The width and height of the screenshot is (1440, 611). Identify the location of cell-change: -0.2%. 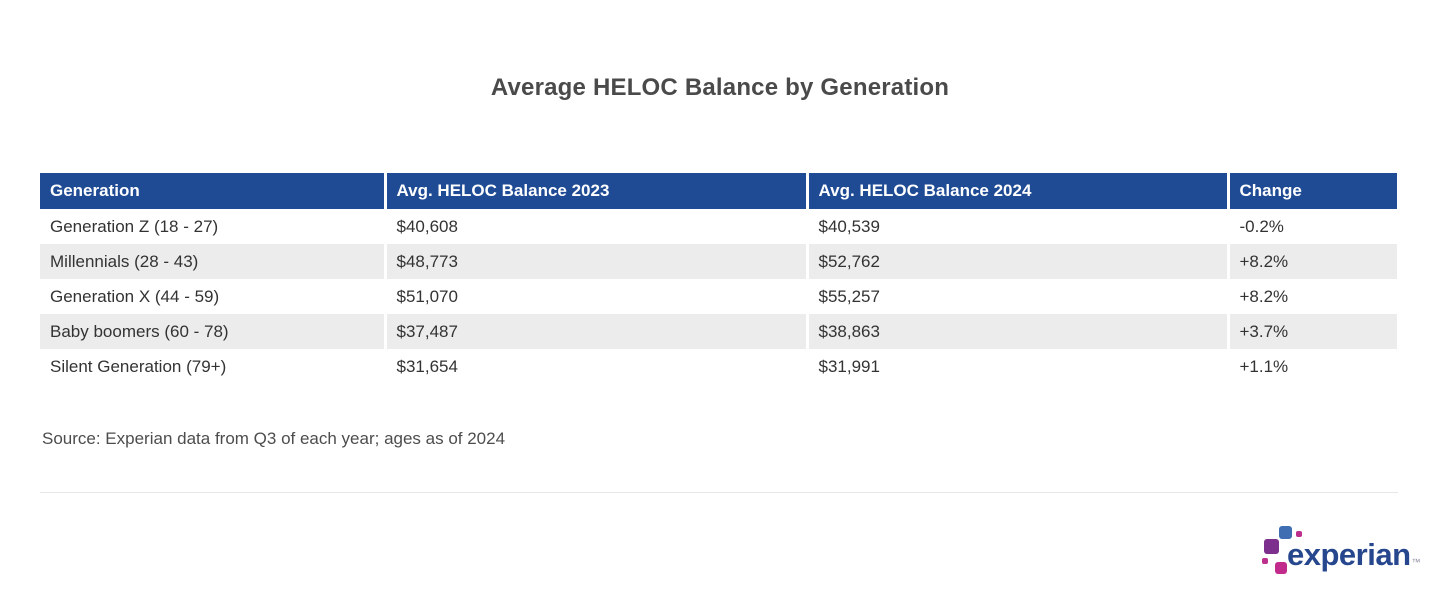
(1312, 226).